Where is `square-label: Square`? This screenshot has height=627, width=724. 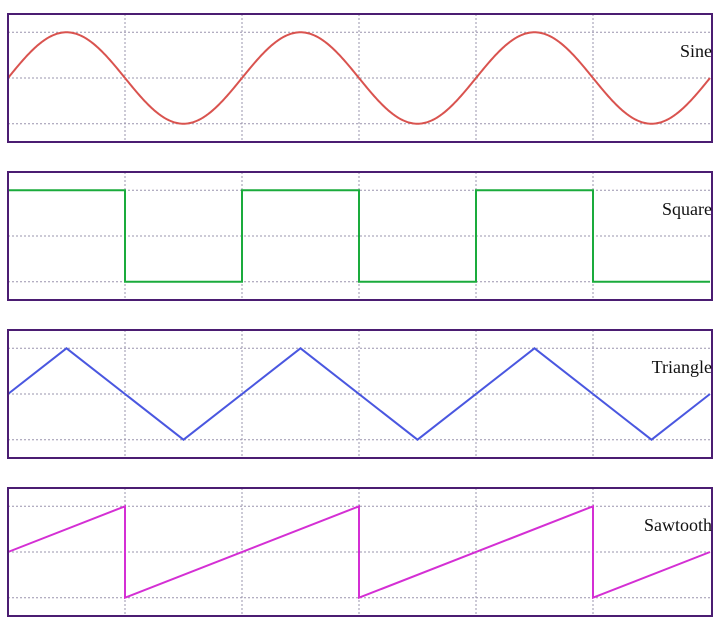 square-label: Square is located at coordinates (687, 209).